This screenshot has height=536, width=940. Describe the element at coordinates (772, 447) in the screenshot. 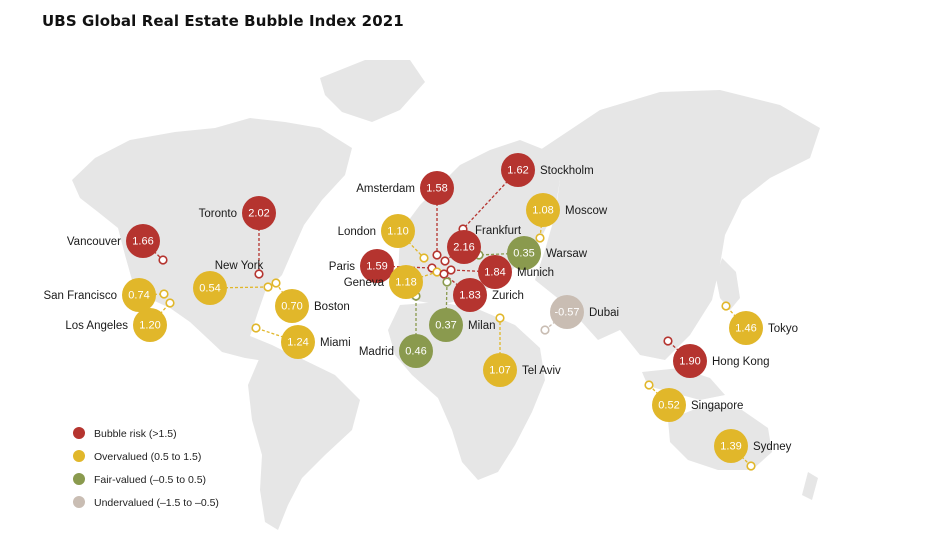

I see `city-label-sydney: Sydney` at that location.